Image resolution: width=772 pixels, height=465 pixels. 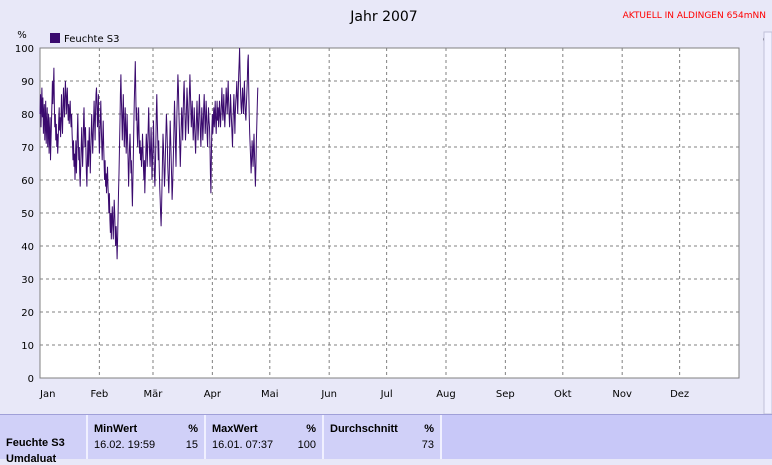 I want to click on legend-swatch, so click(x=55, y=38).